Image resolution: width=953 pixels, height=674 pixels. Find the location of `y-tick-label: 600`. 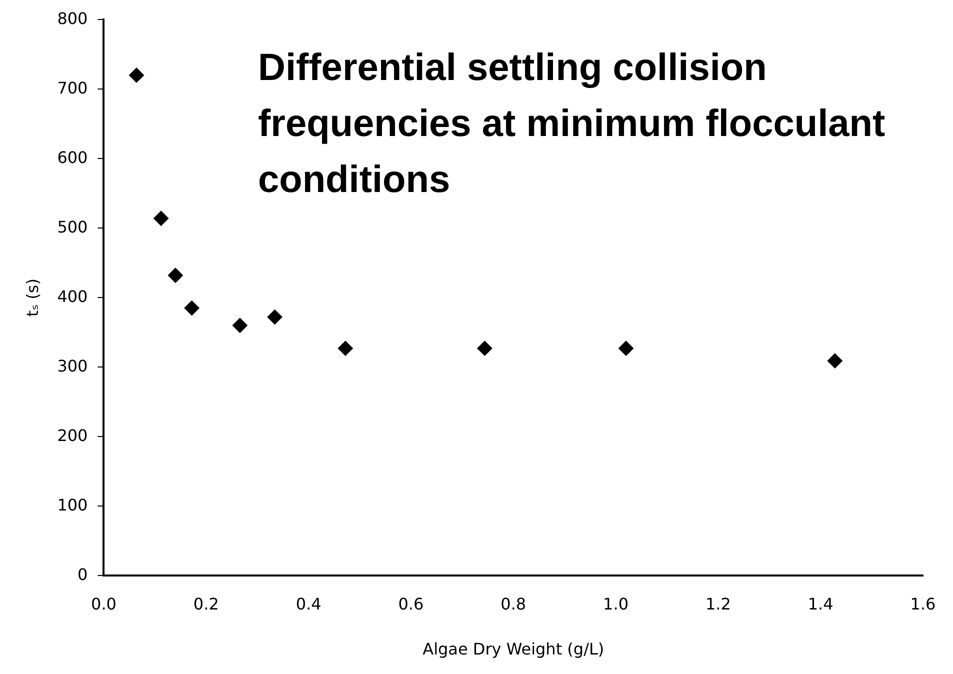

y-tick-label: 600 is located at coordinates (72, 157).